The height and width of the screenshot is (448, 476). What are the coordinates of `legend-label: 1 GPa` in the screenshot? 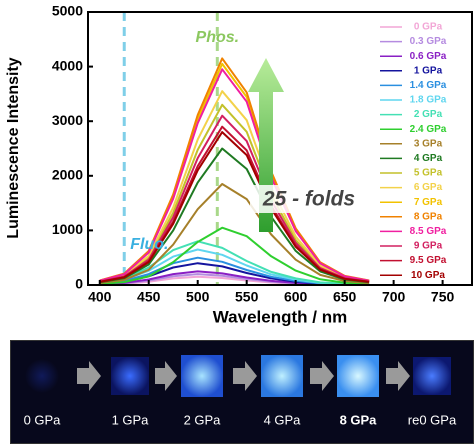 It's located at (428, 70).